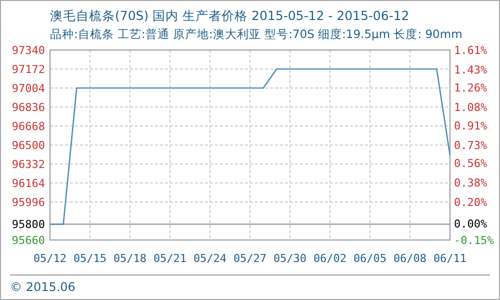 The image size is (500, 300). Describe the element at coordinates (130, 258) in the screenshot. I see `x-tick-label: 05/18` at that location.